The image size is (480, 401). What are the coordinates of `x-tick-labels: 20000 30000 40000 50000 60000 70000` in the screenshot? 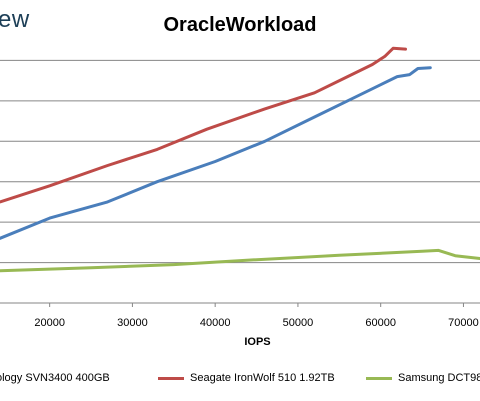 It's located at (256, 323).